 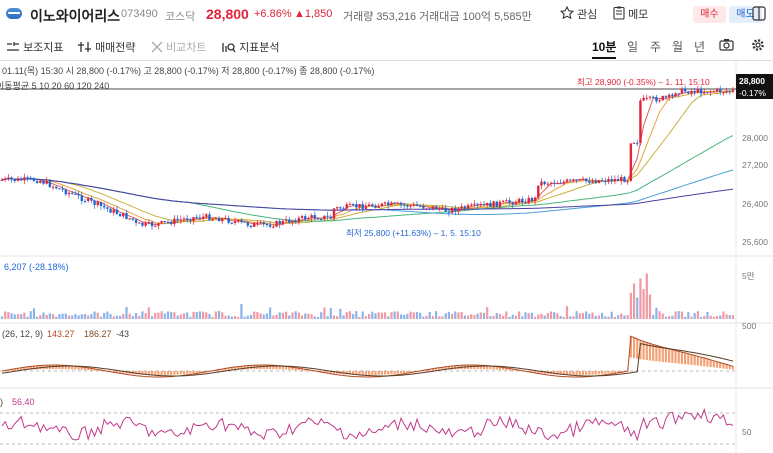 I want to click on strategy-icon, so click(x=84, y=47).